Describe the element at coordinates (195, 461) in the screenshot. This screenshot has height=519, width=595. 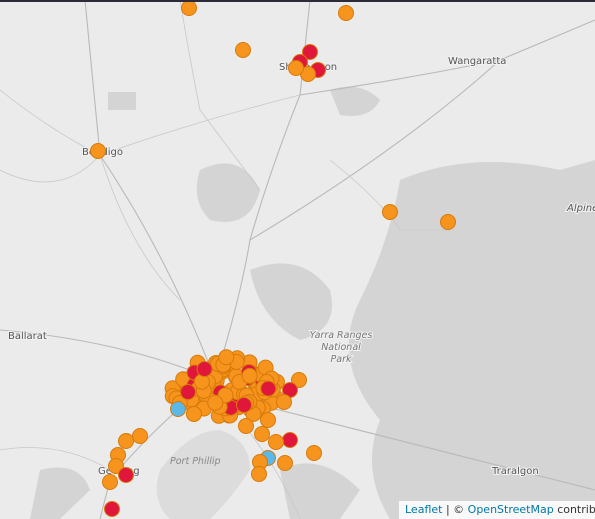
I see `water-label: Port Phillip` at that location.